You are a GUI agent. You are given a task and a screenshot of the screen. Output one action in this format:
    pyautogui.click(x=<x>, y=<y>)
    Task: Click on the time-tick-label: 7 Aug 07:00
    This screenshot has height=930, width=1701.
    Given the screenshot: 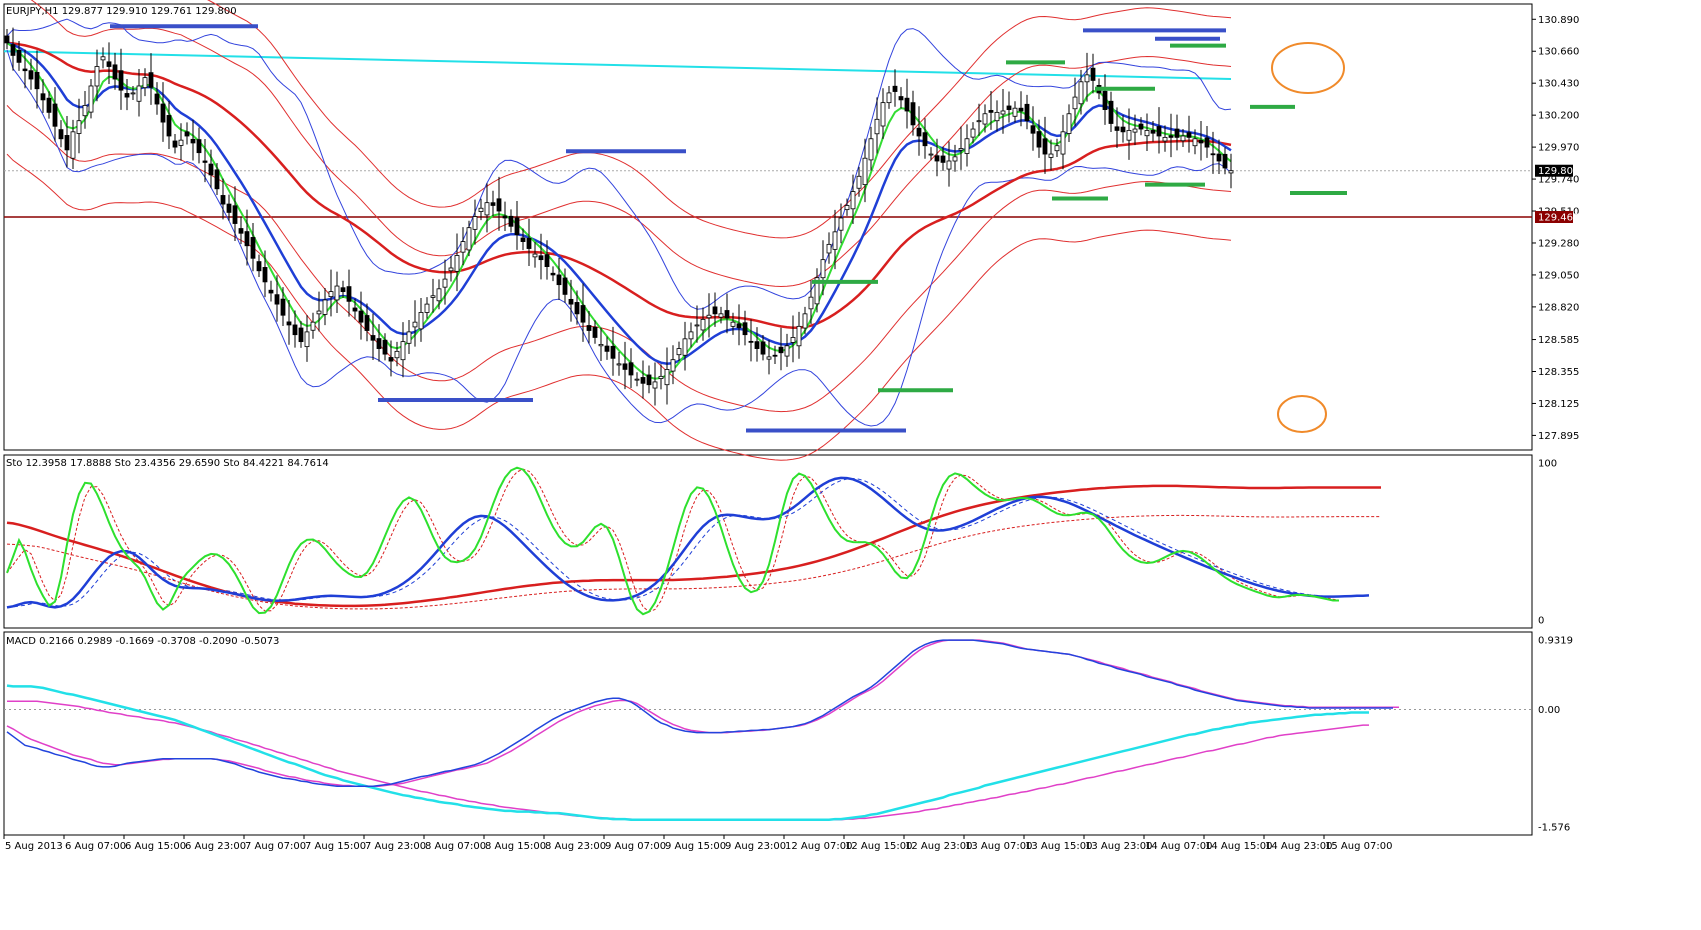 What is the action you would take?
    pyautogui.click(x=275, y=846)
    